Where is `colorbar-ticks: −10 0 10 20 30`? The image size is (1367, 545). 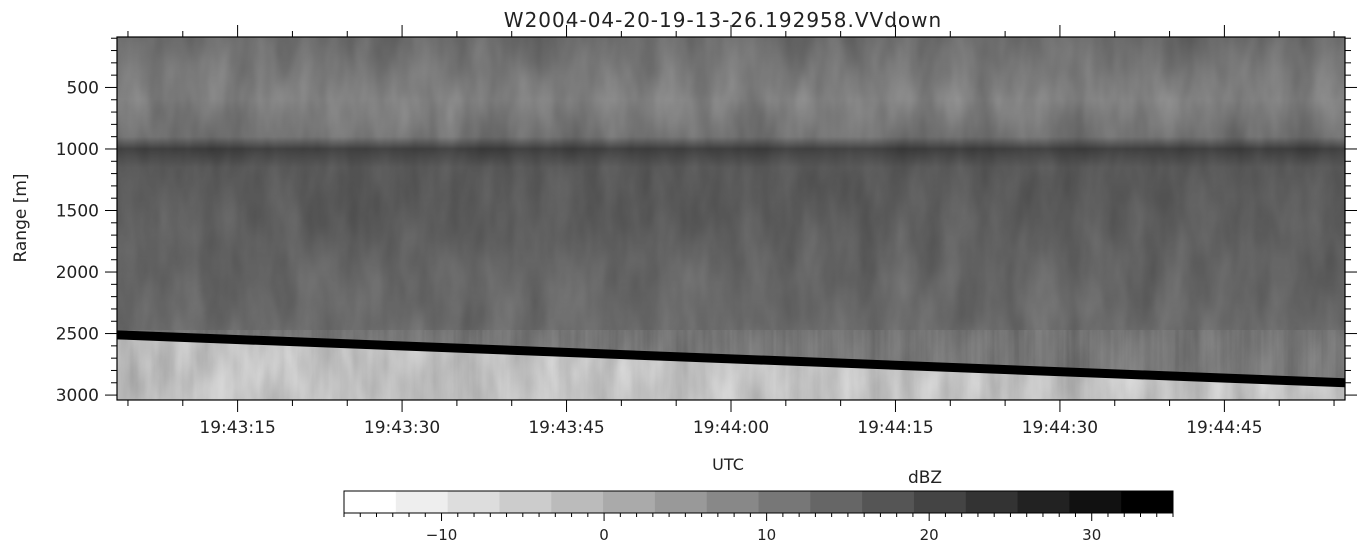
colorbar-ticks: −10 0 10 20 30 is located at coordinates (758, 528).